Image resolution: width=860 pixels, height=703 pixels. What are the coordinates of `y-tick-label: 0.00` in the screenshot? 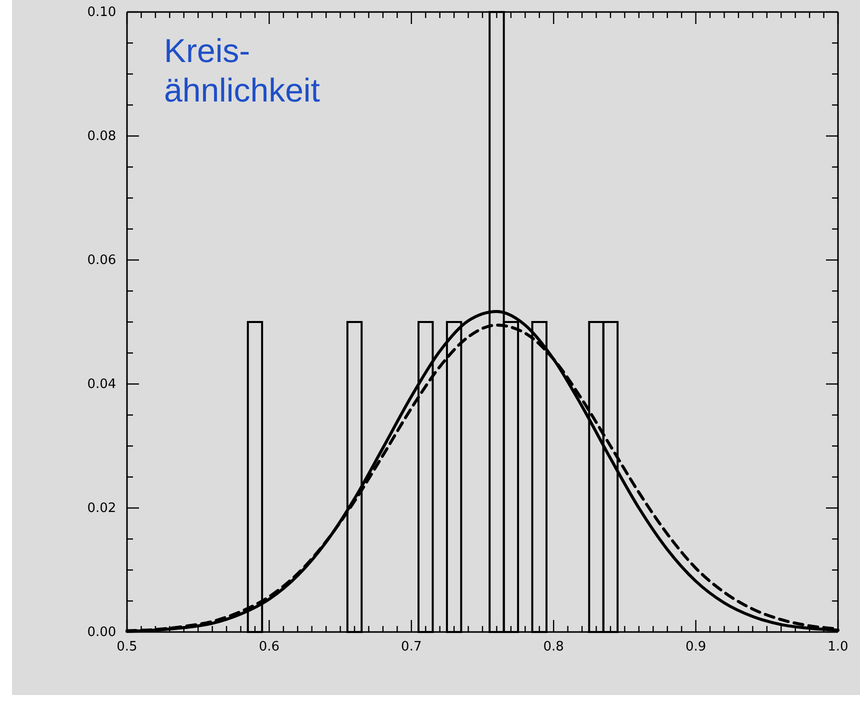 It's located at (101, 632).